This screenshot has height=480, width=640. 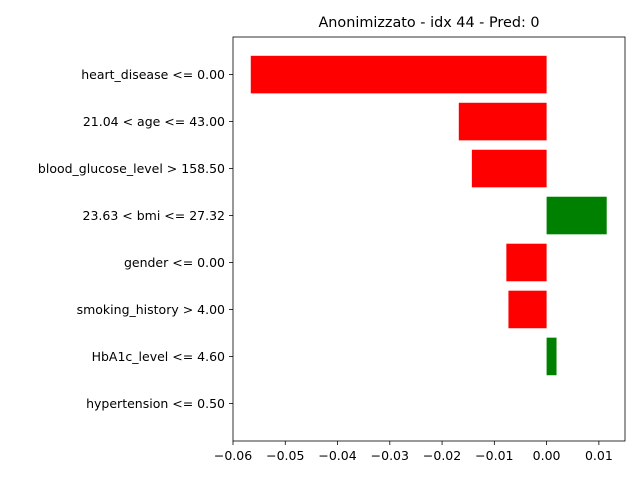 What do you see at coordinates (155, 403) in the screenshot?
I see `y-tick-label: hypertension <= 0.50` at bounding box center [155, 403].